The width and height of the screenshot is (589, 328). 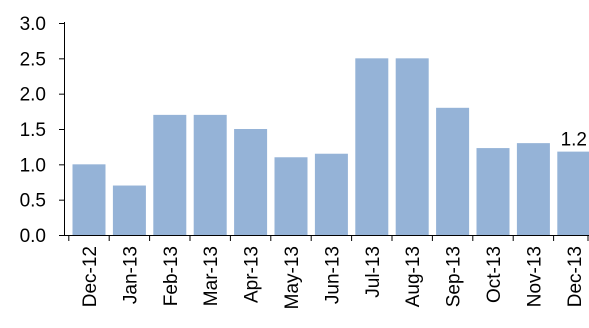 What do you see at coordinates (33, 165) in the screenshot?
I see `y-tick-label: 1.0` at bounding box center [33, 165].